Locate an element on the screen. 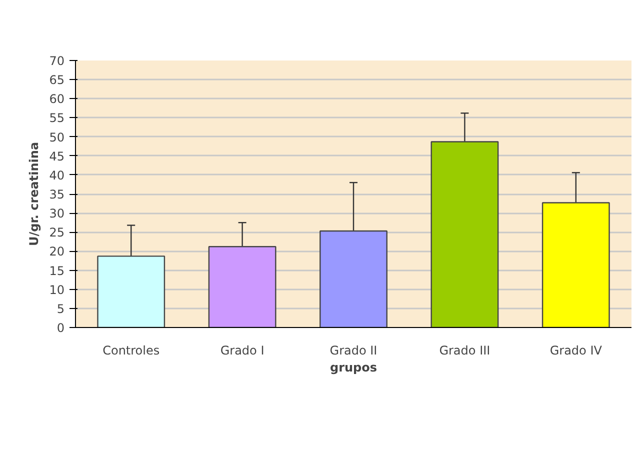  y-tick-label: 20 is located at coordinates (57, 251).